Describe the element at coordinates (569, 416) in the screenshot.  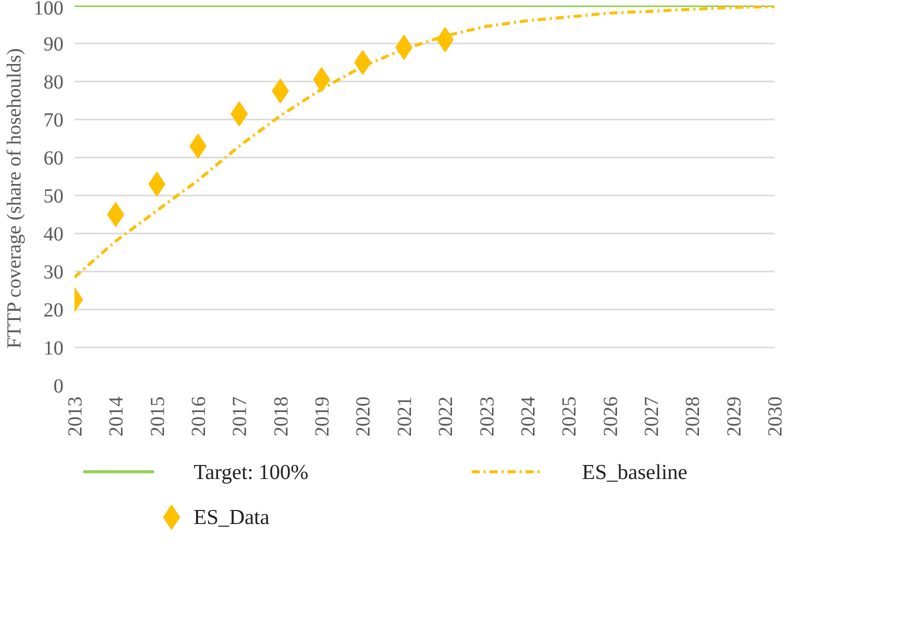
I see `x-tick-label: 2025` at that location.